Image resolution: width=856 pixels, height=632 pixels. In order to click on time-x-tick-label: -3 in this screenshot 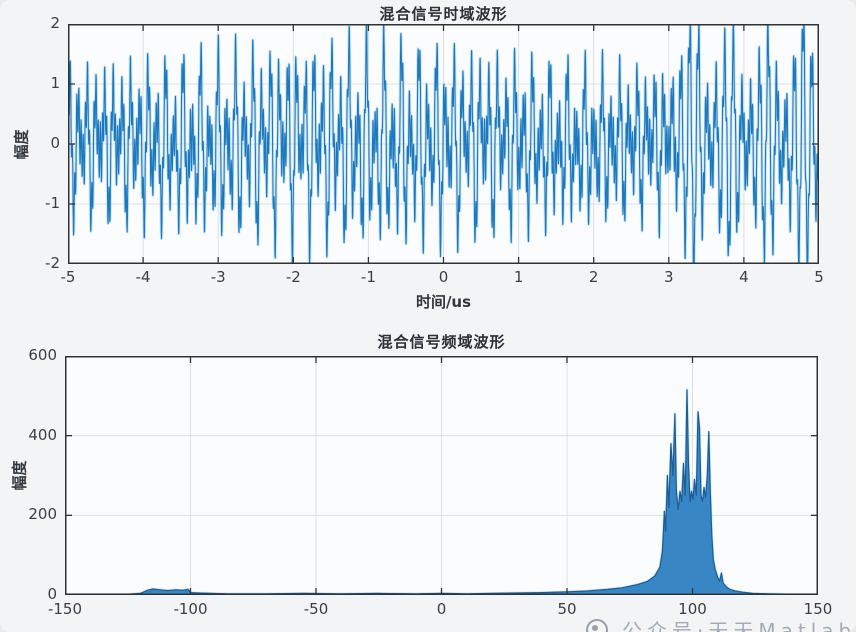, I will do `click(218, 277)`.